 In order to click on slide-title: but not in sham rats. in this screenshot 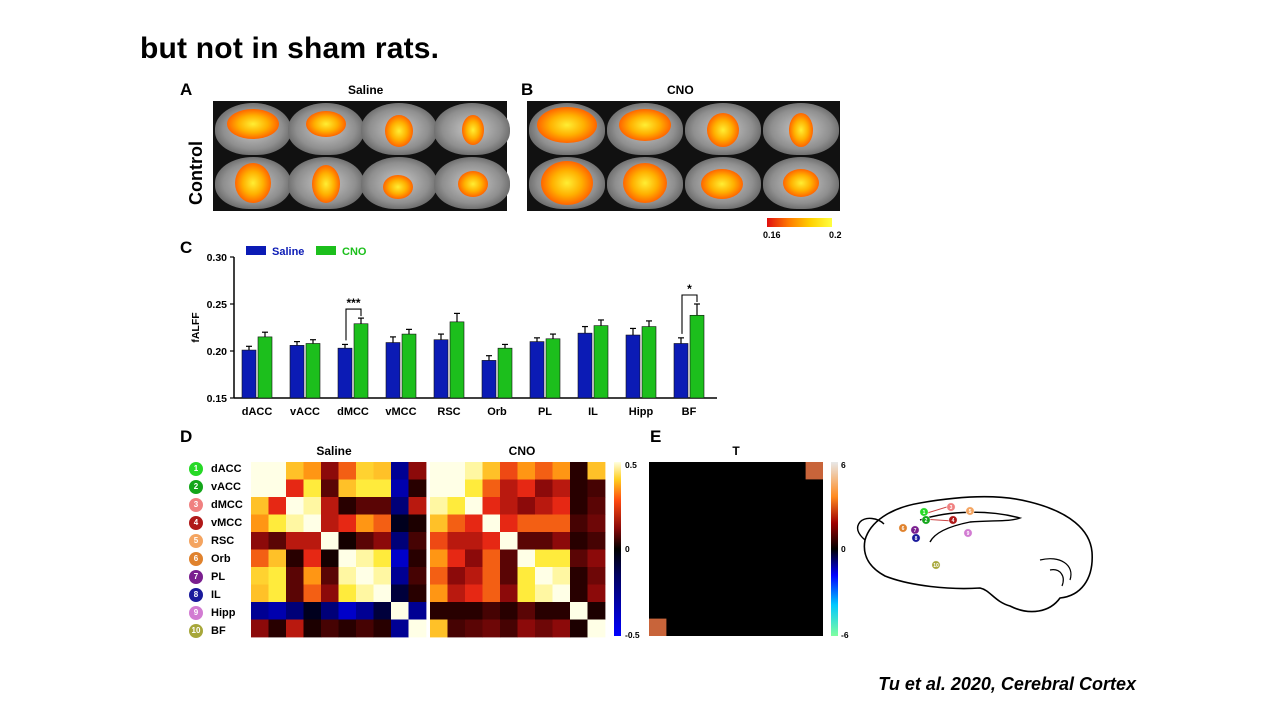, I will do `click(290, 48)`.